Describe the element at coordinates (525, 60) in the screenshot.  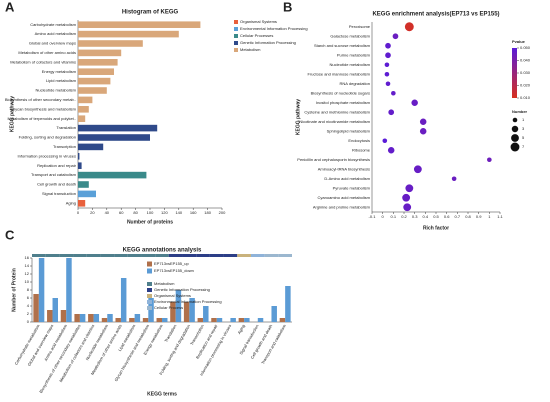
I see `color-tick-label: 0.040` at that location.